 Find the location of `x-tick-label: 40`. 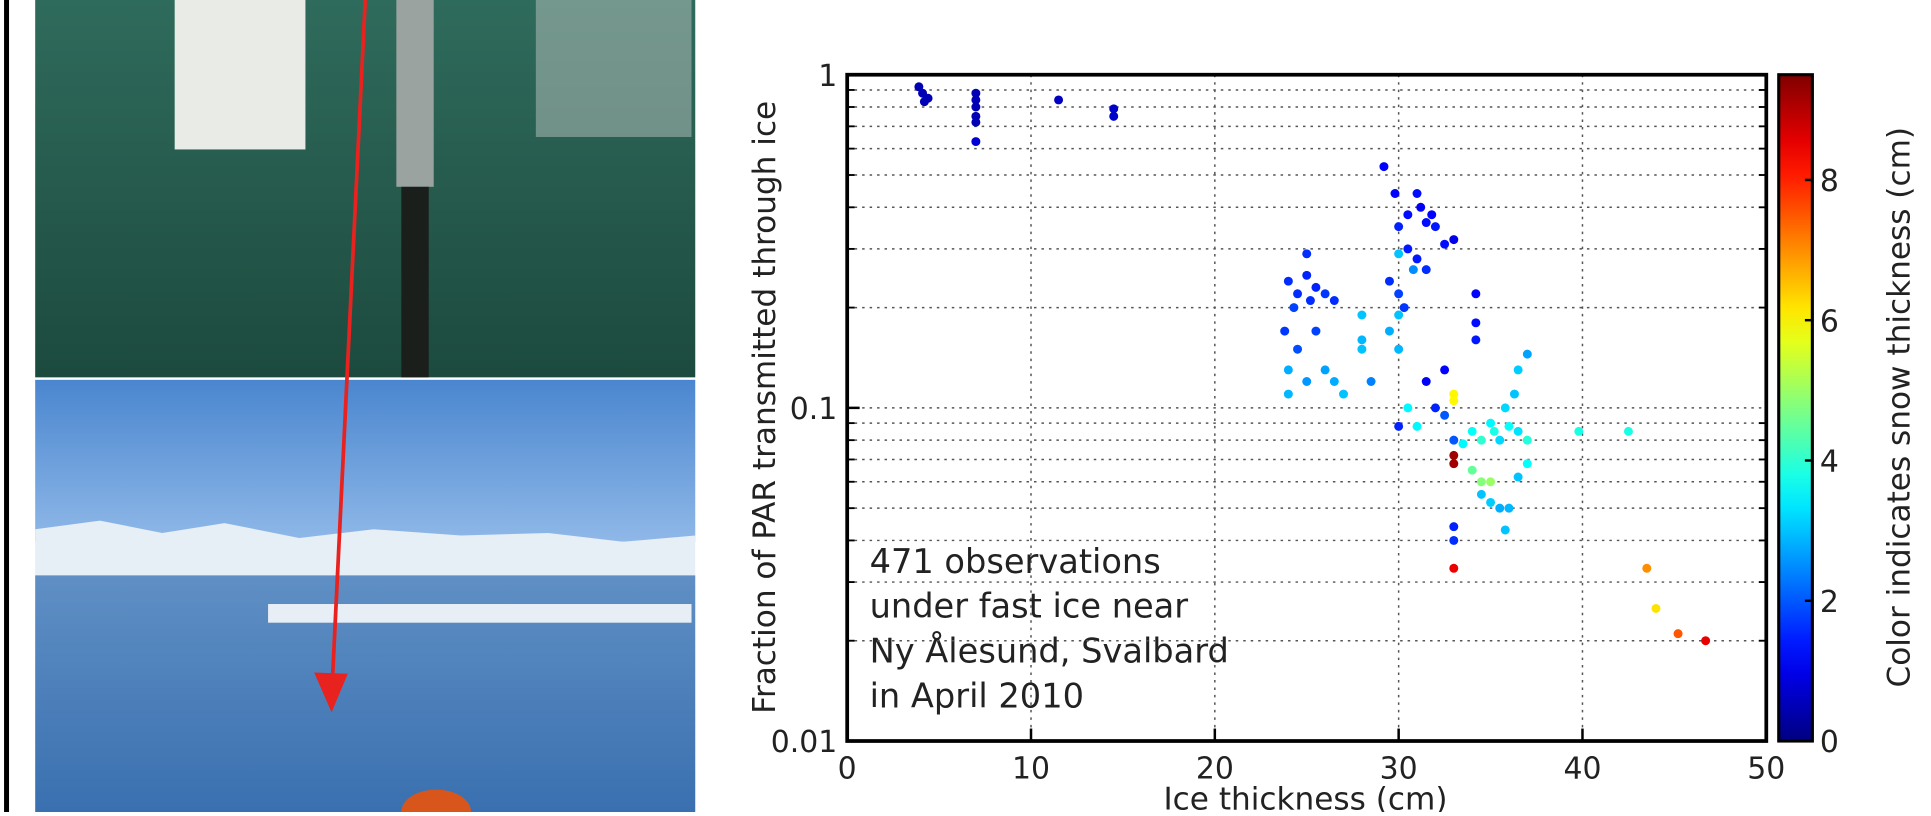

x-tick-label: 40 is located at coordinates (1582, 768).